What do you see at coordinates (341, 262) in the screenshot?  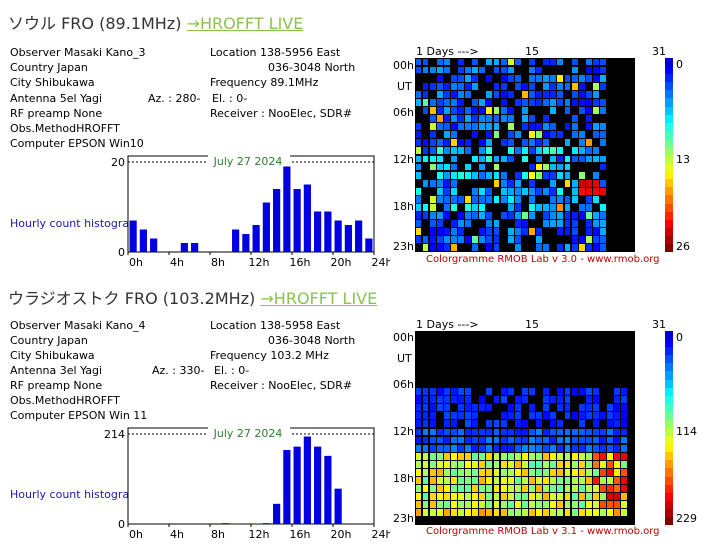 I see `x-tick-label: 20h` at bounding box center [341, 262].